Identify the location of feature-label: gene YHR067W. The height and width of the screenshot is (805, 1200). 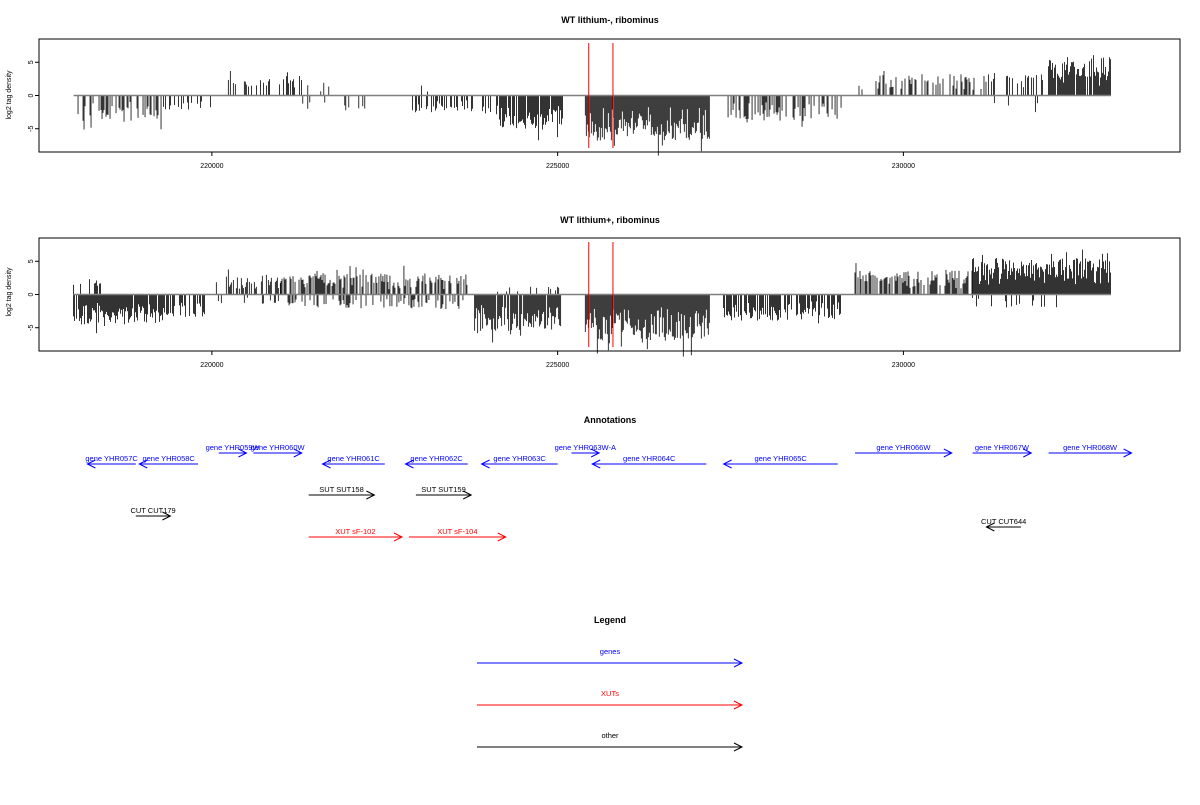
(1002, 447).